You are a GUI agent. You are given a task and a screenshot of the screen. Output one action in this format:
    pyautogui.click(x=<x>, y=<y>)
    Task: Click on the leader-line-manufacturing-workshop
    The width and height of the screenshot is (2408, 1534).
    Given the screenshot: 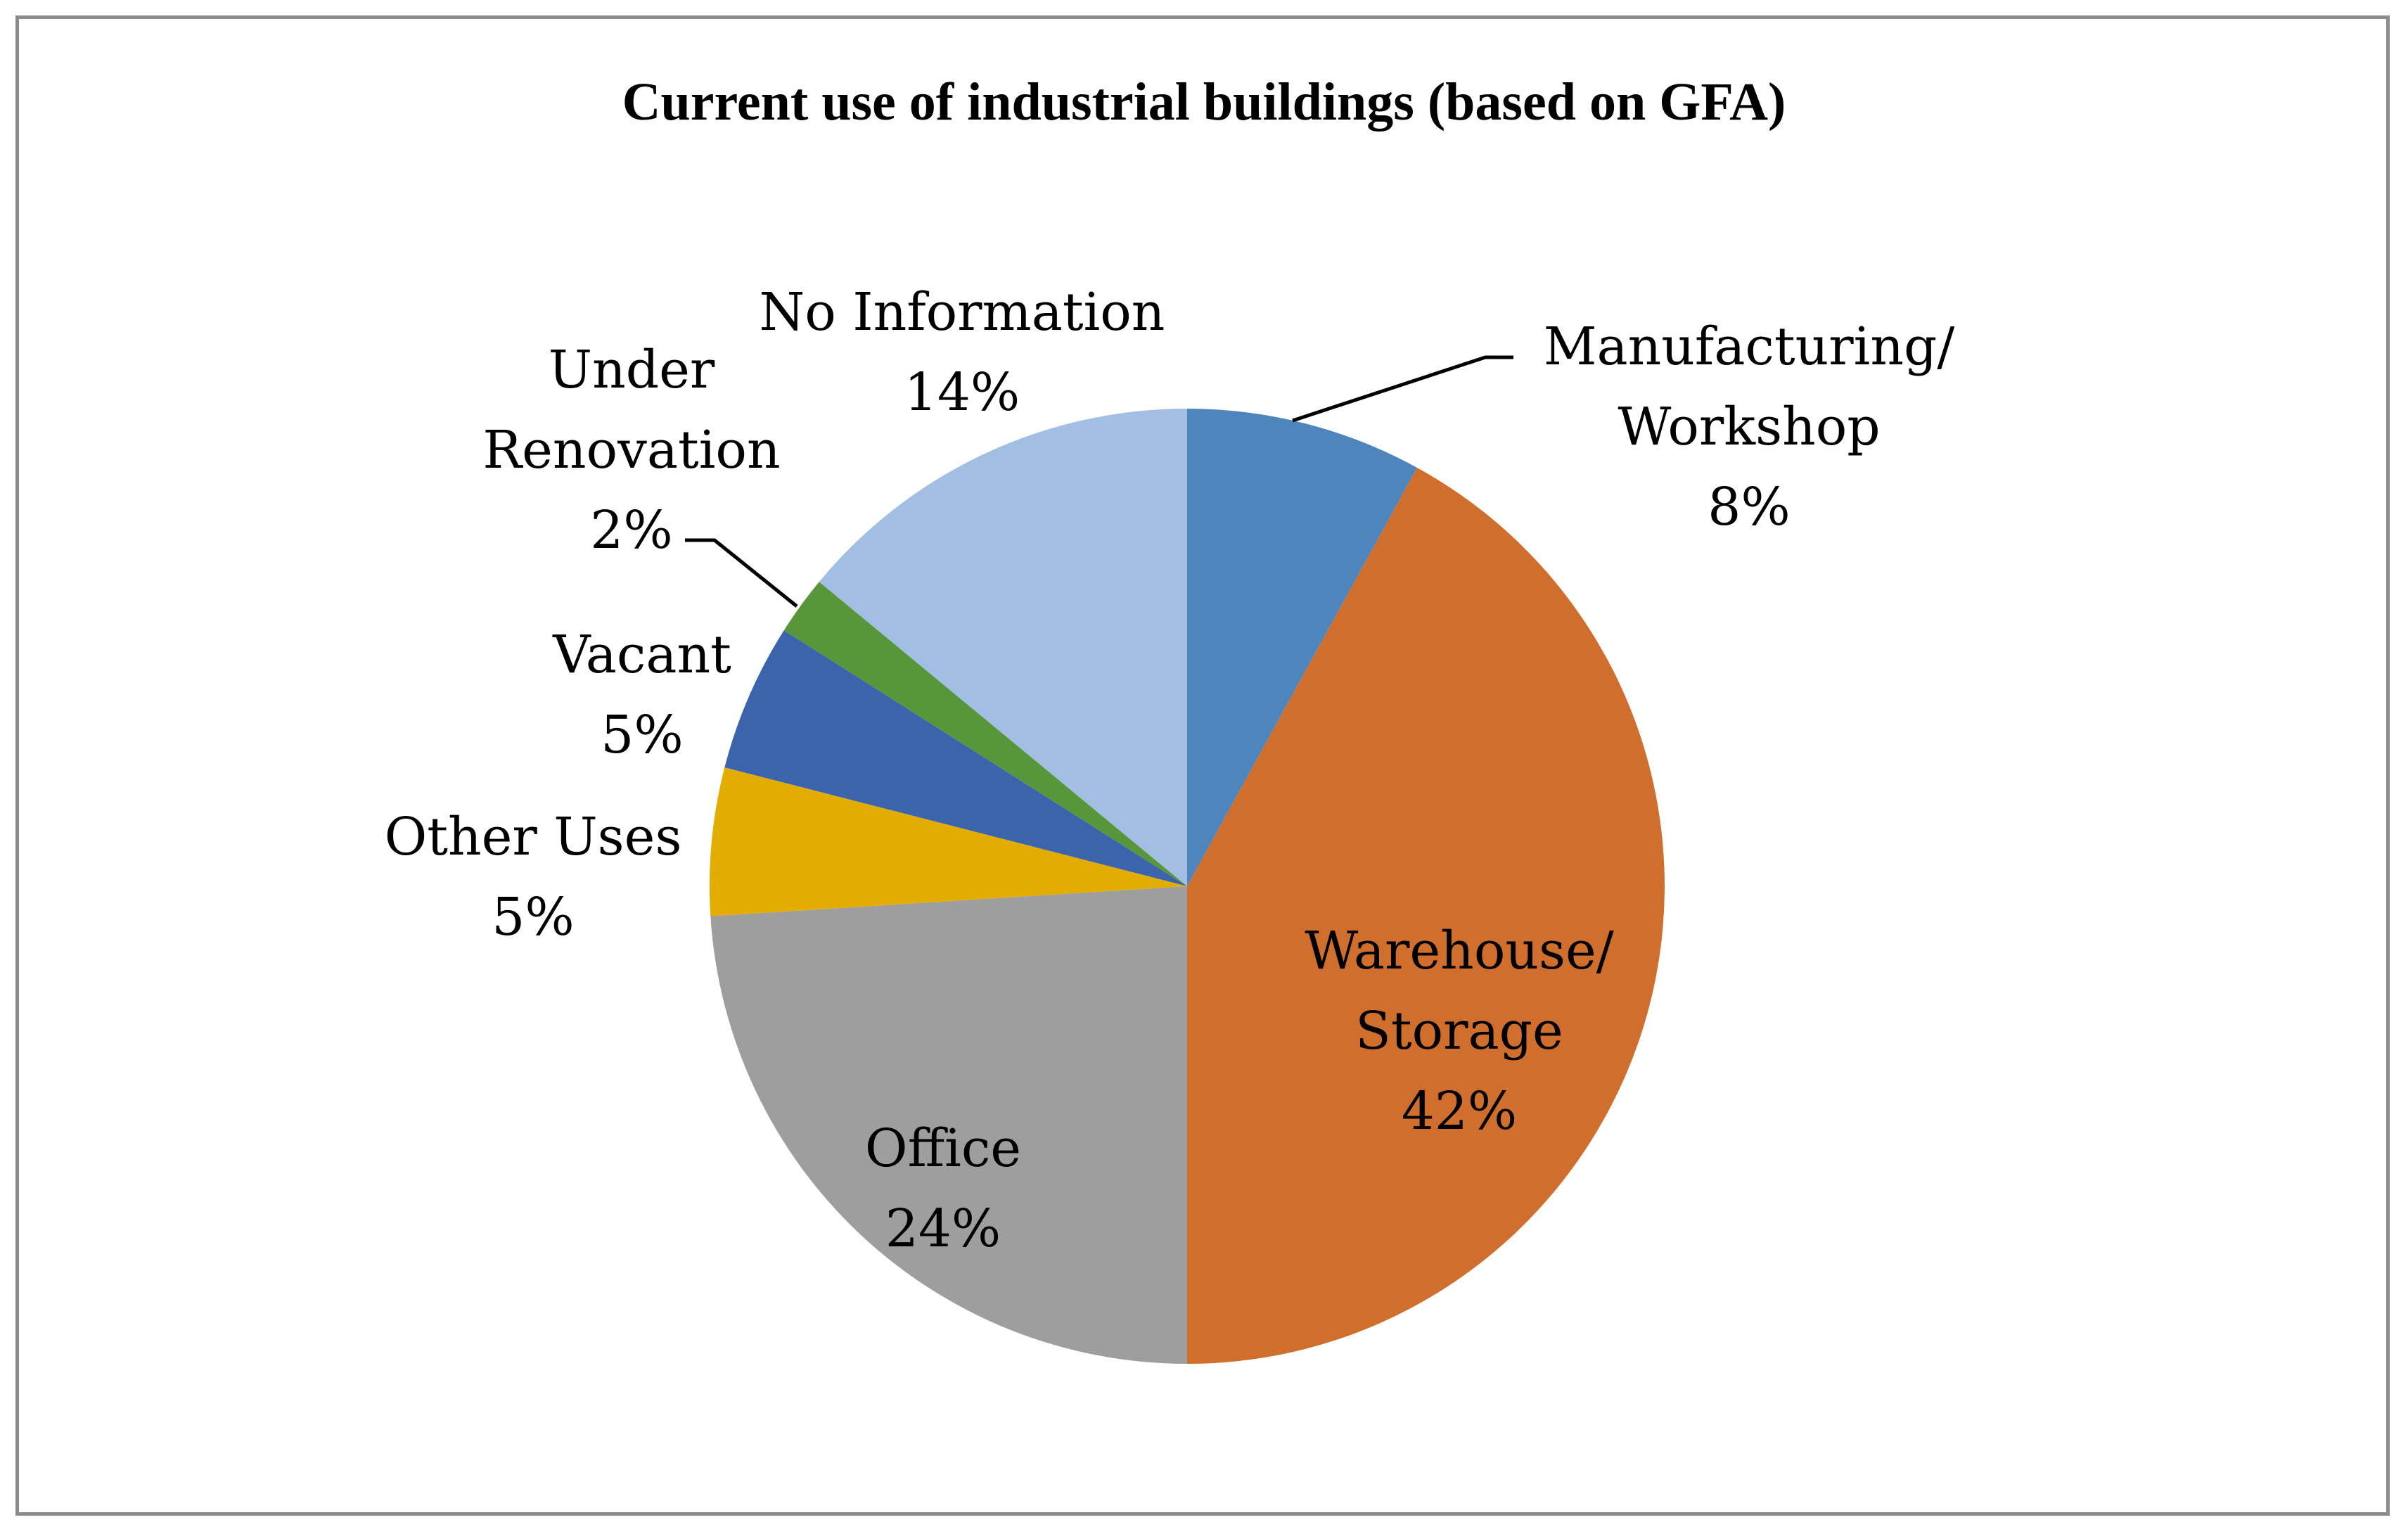 What is the action you would take?
    pyautogui.click(x=1402, y=389)
    